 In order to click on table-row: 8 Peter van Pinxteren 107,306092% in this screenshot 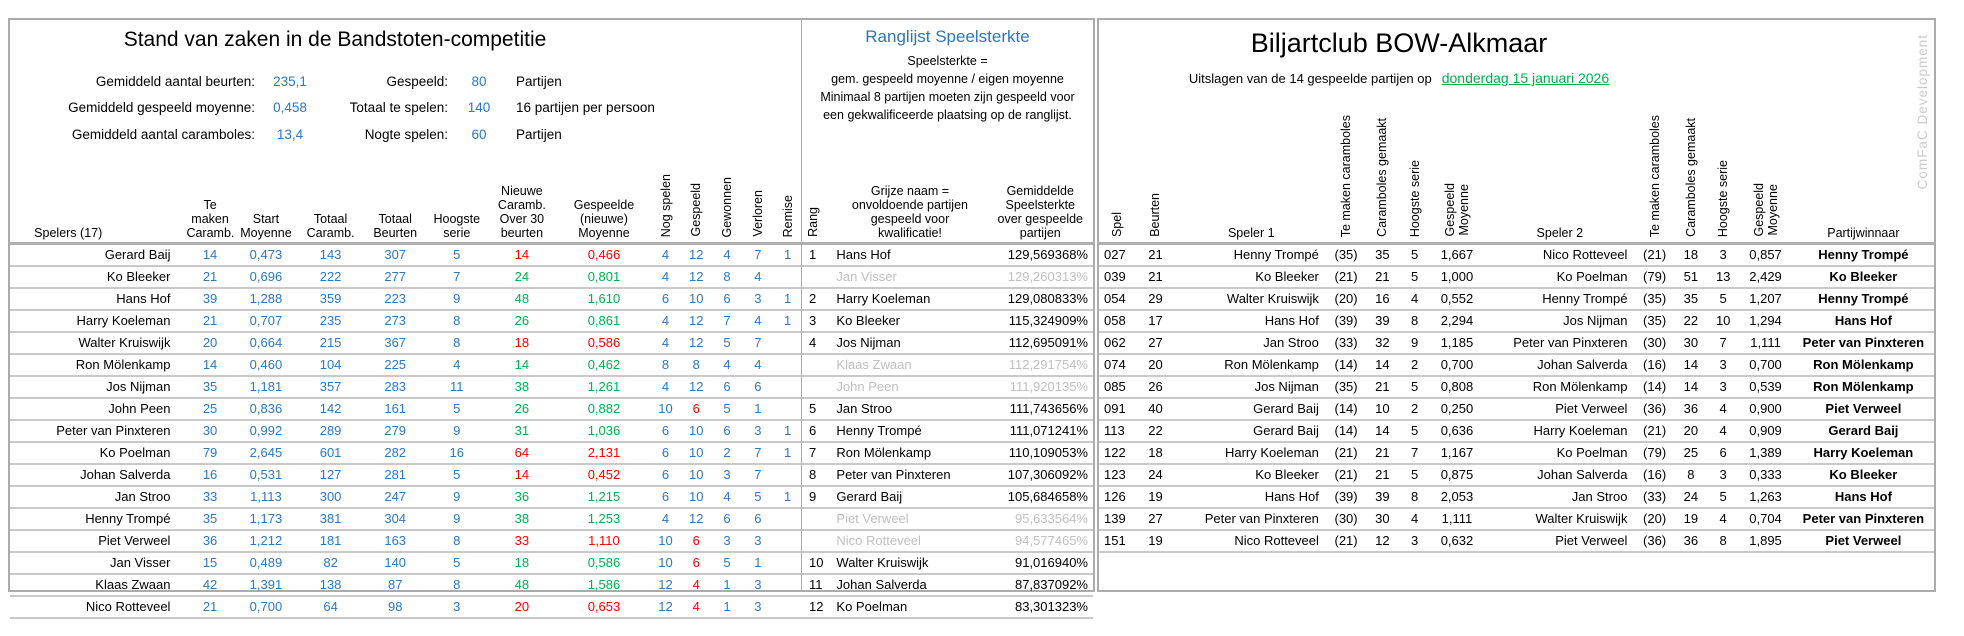, I will do `click(947, 475)`.